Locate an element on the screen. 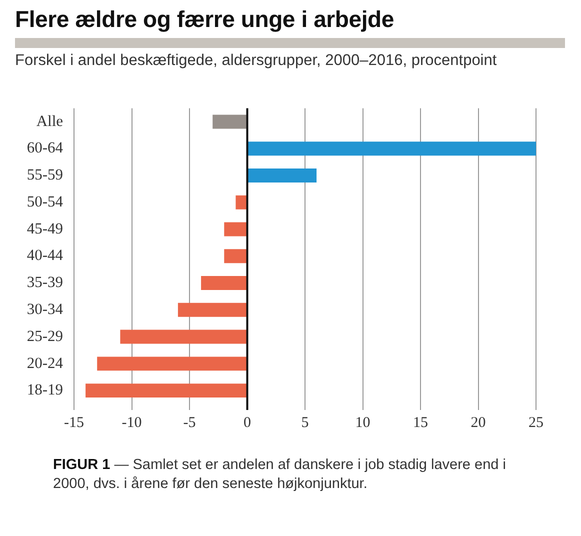 The width and height of the screenshot is (581, 536). x-tick-label: -10 is located at coordinates (132, 422).